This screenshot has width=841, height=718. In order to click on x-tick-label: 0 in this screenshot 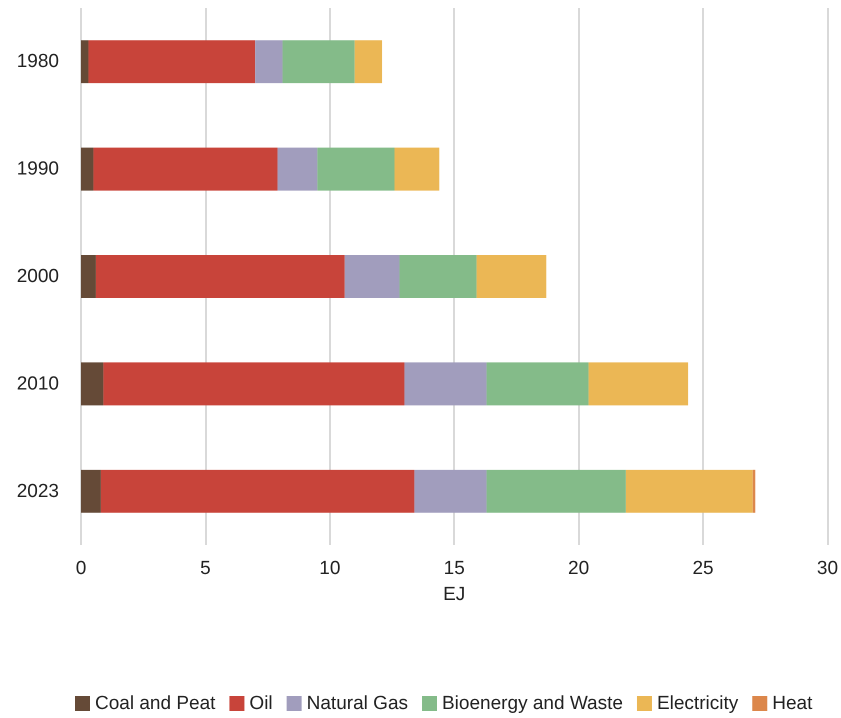, I will do `click(81, 568)`.